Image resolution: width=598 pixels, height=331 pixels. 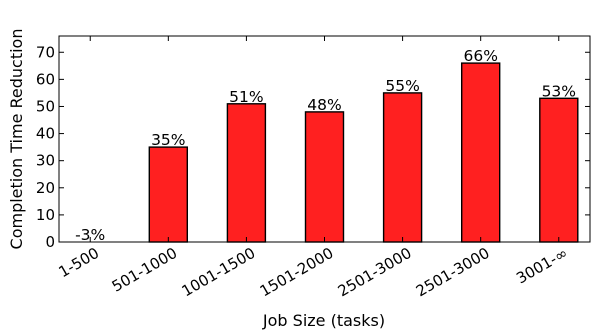 What do you see at coordinates (219, 272) in the screenshot?
I see `x-tick-label: 1001-1500` at bounding box center [219, 272].